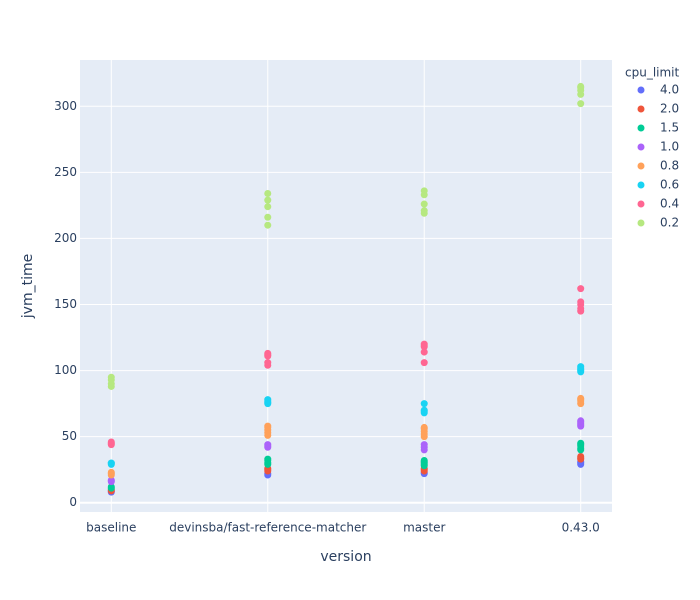  Describe the element at coordinates (669, 223) in the screenshot. I see `legend-label: 0.2` at that location.